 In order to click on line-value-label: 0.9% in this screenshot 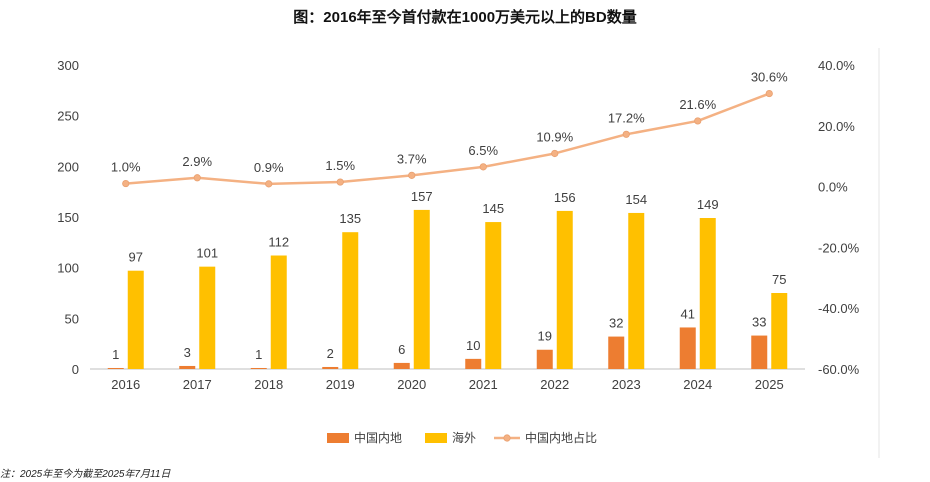, I will do `click(269, 167)`.